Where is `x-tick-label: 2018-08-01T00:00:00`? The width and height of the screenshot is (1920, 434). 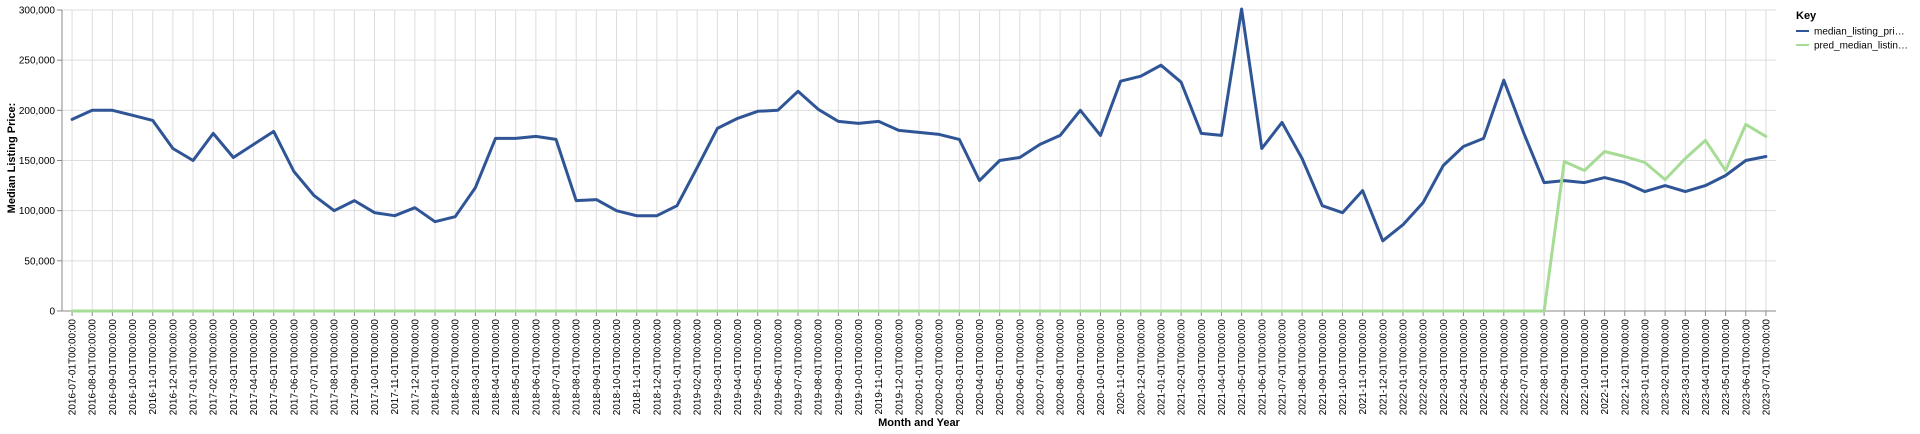 x-tick-label: 2018-08-01T00:00:00 is located at coordinates (577, 367).